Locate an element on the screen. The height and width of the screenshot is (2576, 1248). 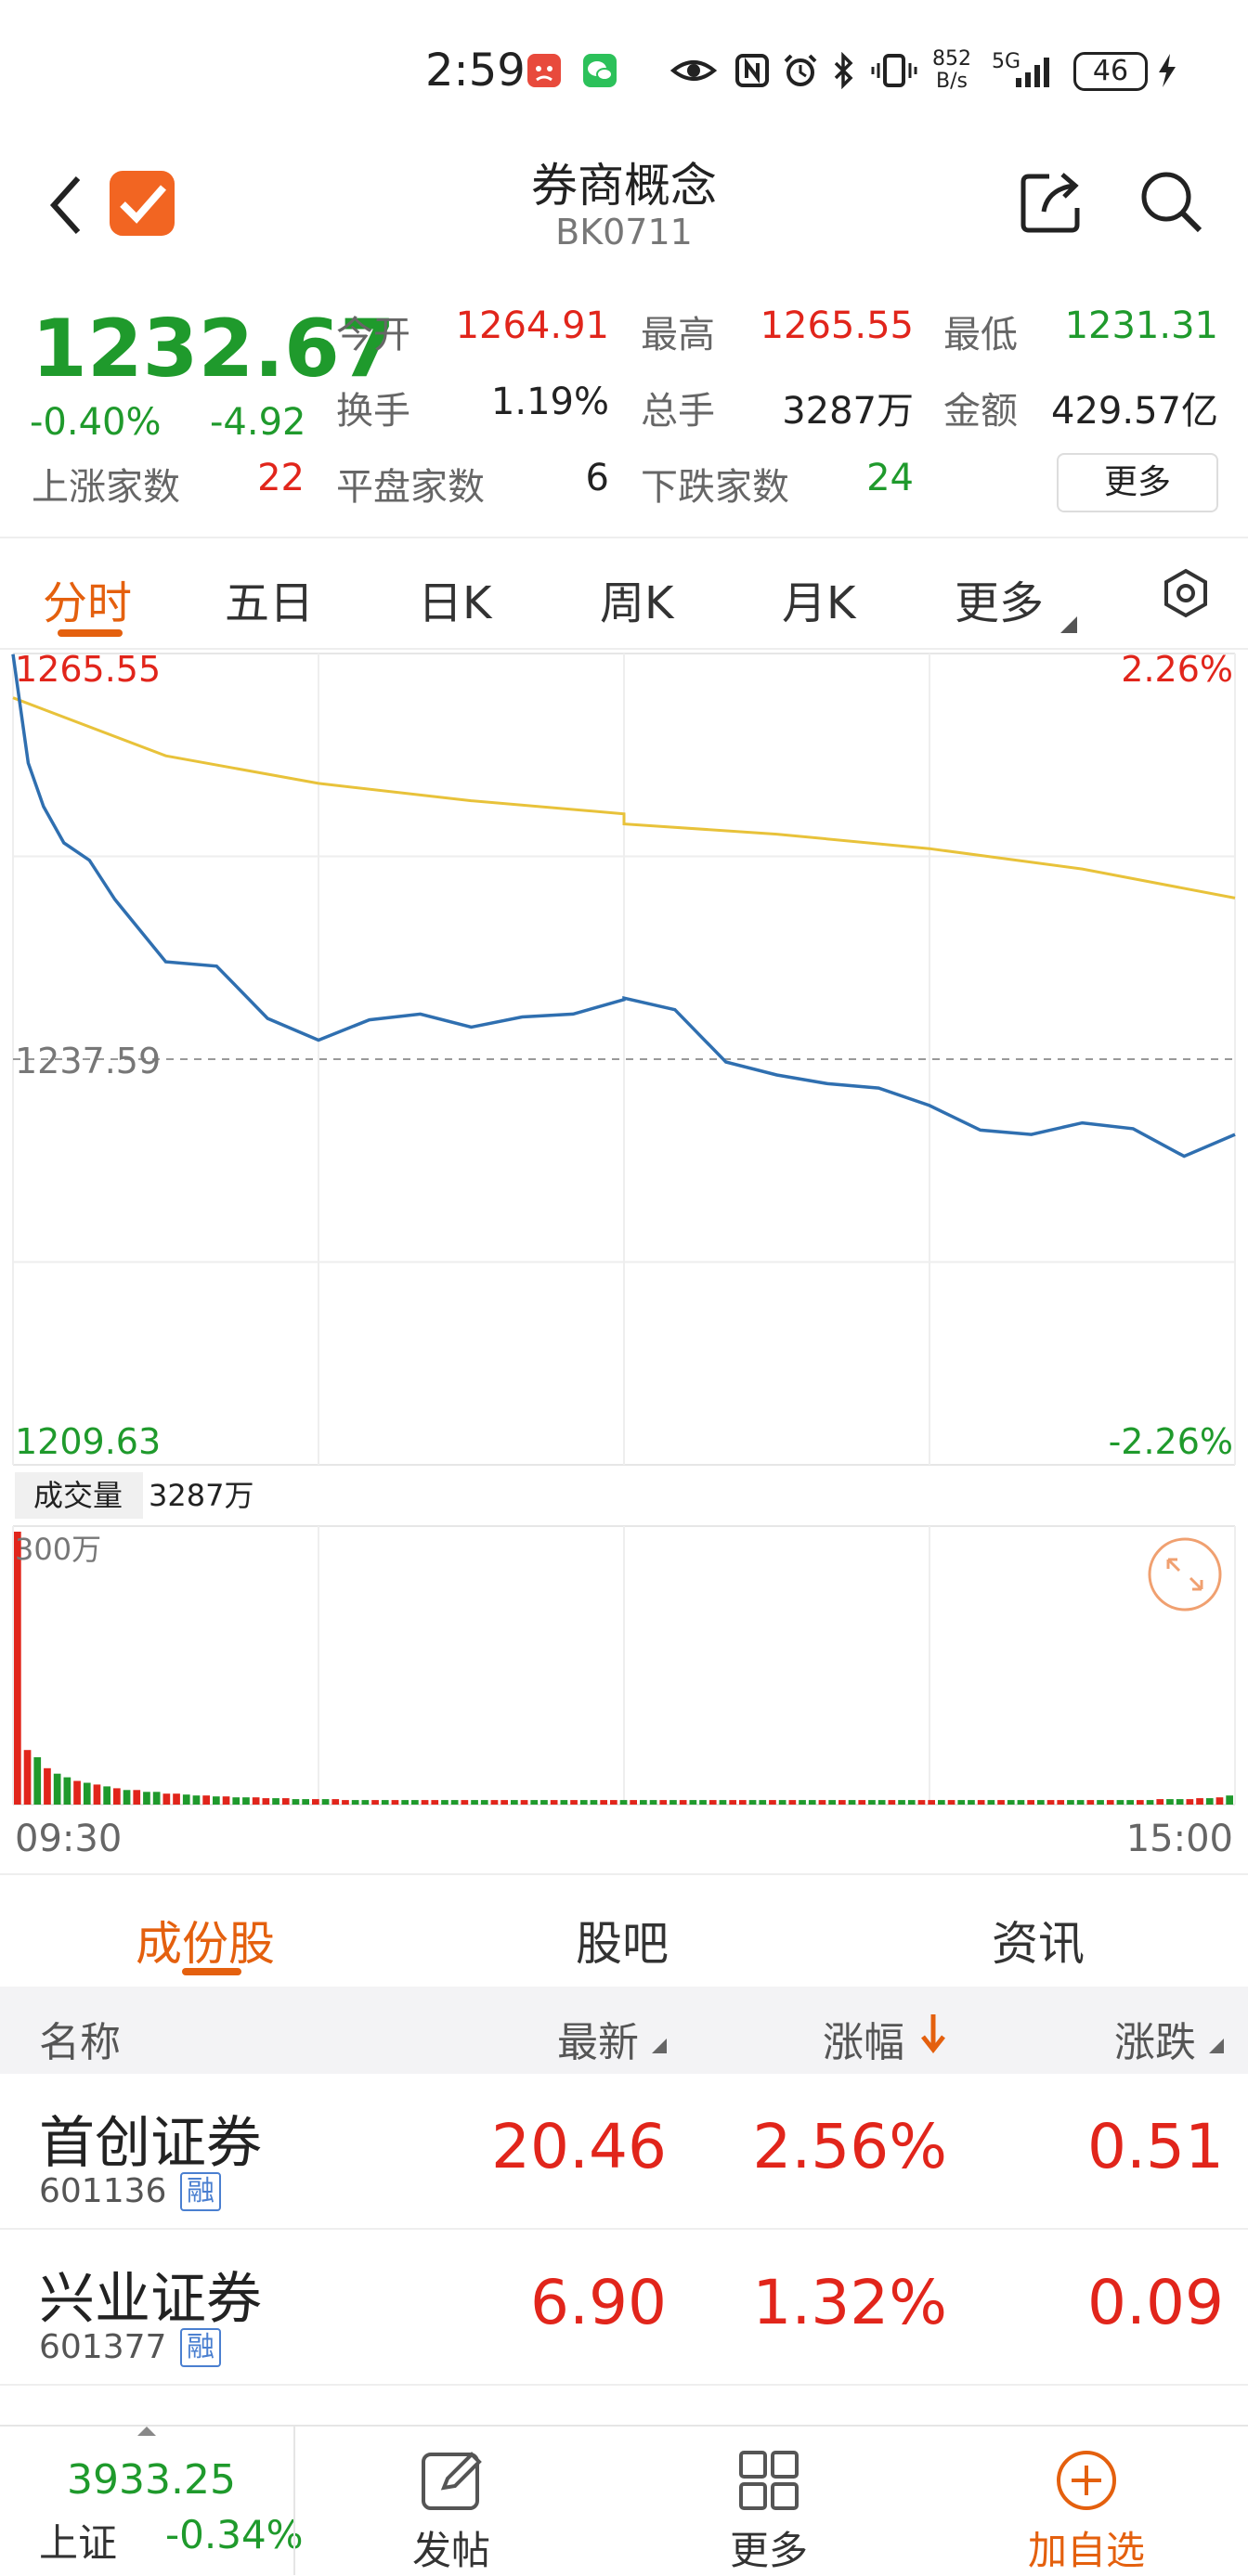
status-time: 2:59 is located at coordinates (476, 71).